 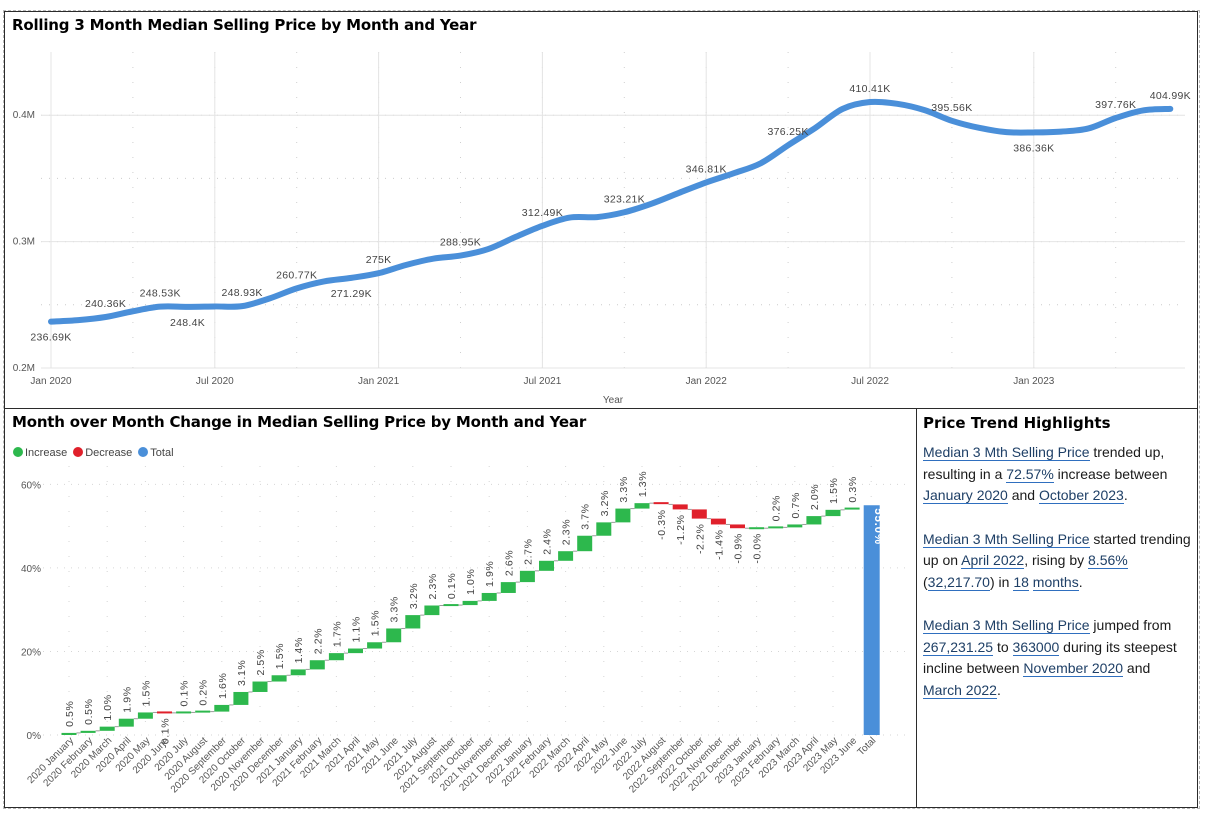 I want to click on data-label: 323.21K, so click(x=624, y=199).